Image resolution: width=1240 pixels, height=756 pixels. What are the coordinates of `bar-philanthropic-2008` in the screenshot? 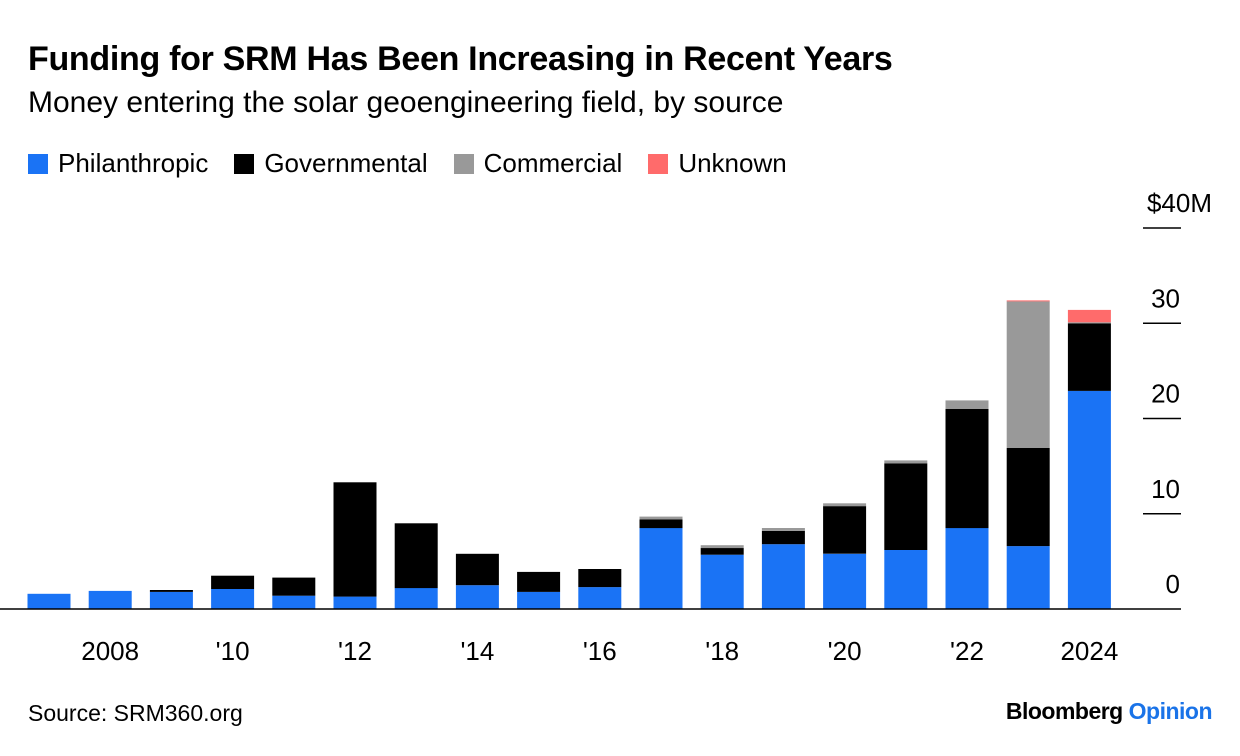 It's located at (110, 599).